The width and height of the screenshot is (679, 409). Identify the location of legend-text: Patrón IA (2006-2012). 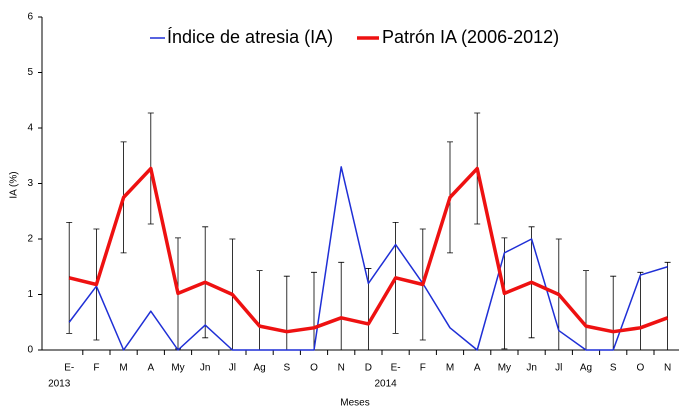
(470, 37).